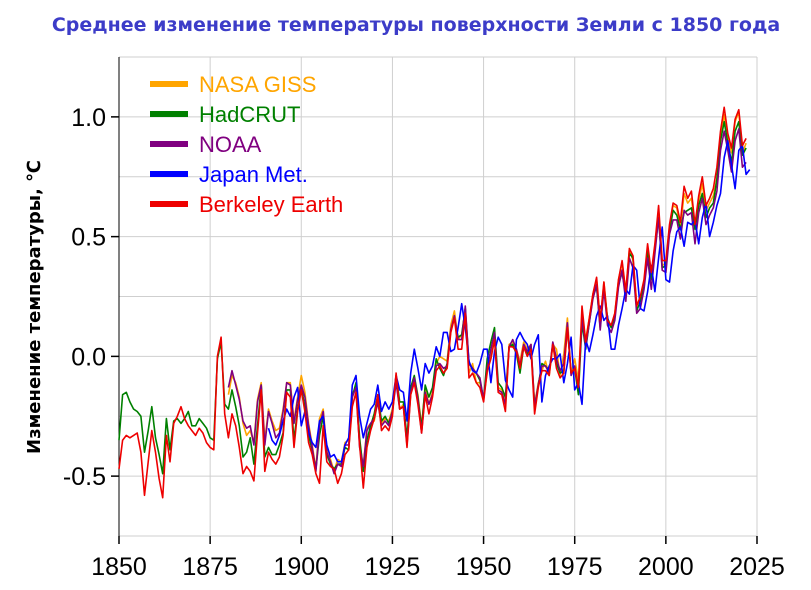 The image size is (811, 590). What do you see at coordinates (301, 567) in the screenshot?
I see `x-tick-label: 1900` at bounding box center [301, 567].